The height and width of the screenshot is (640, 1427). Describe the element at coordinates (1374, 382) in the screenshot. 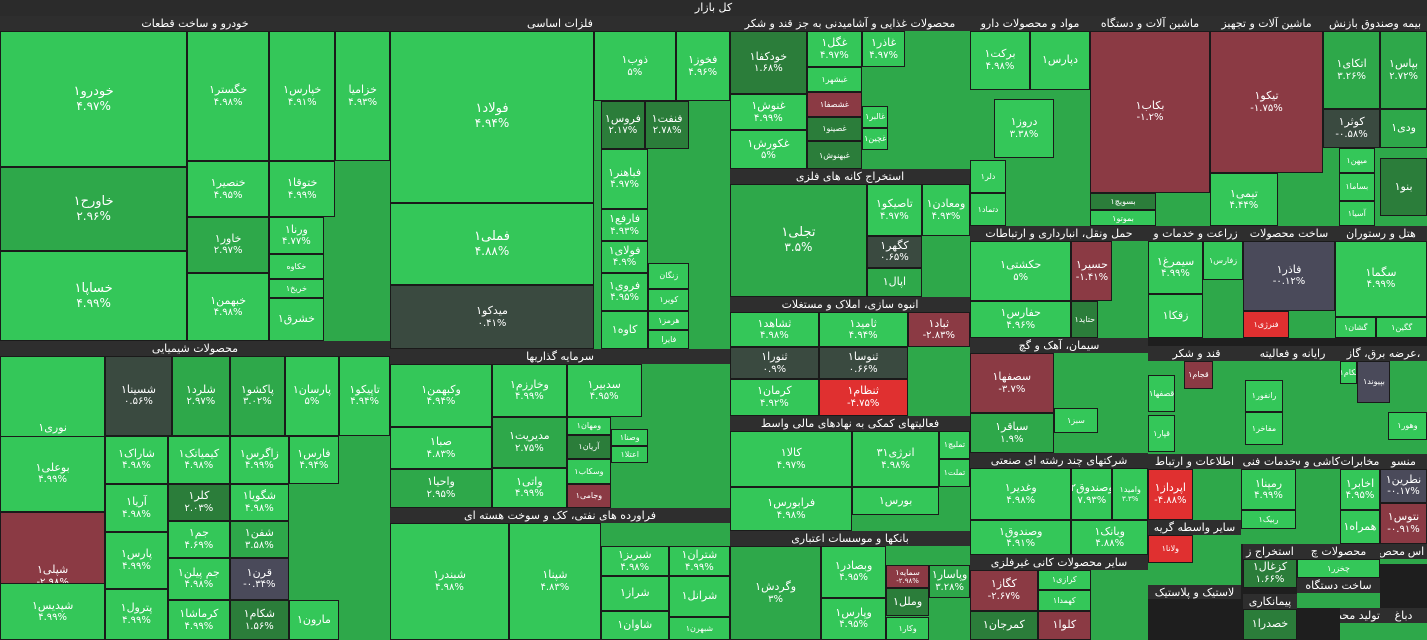

I see `tile: بپیوند۱` at that location.